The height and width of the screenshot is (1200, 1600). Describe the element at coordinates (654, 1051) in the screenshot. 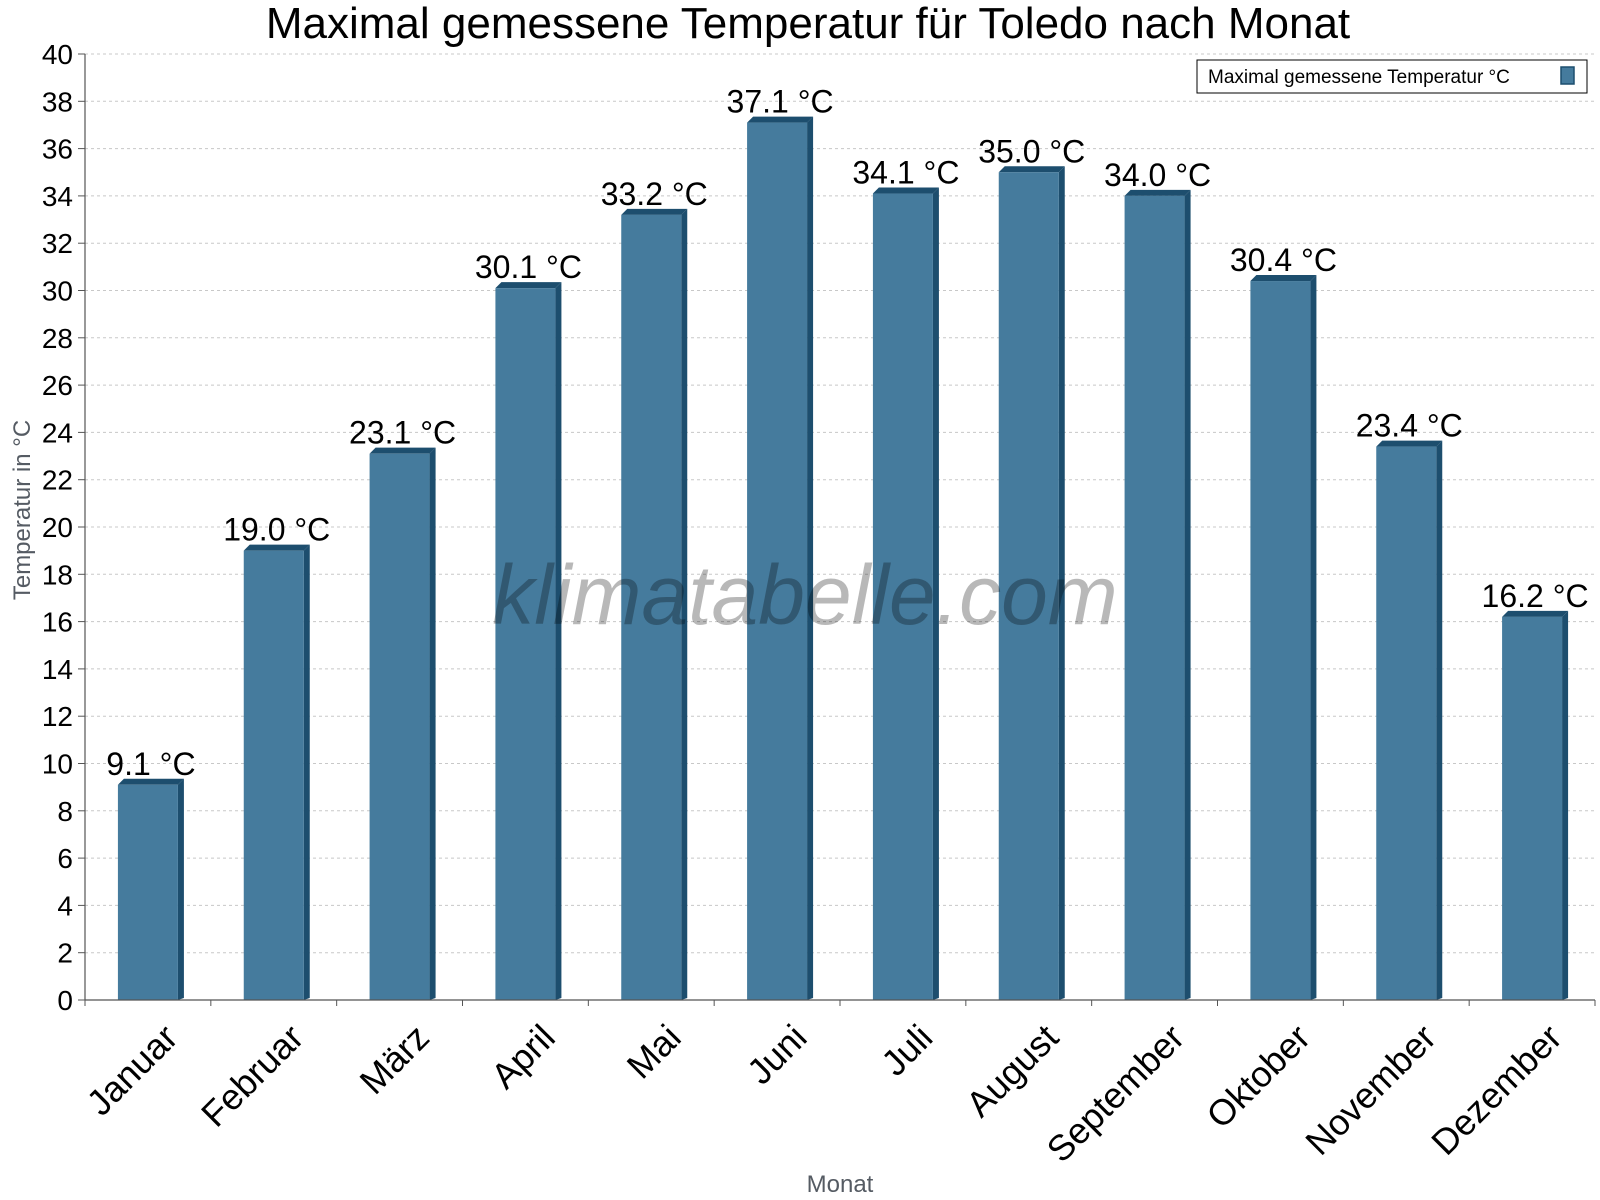

I see `x-tick-label: Mai` at that location.